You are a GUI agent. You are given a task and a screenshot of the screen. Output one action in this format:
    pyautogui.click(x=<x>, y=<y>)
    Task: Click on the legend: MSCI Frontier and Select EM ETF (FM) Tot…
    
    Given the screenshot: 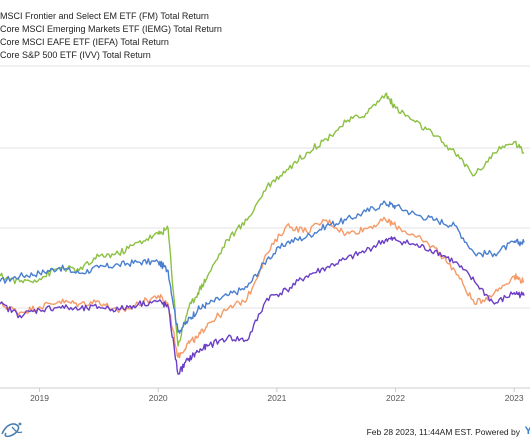 What is the action you would take?
    pyautogui.click(x=111, y=36)
    